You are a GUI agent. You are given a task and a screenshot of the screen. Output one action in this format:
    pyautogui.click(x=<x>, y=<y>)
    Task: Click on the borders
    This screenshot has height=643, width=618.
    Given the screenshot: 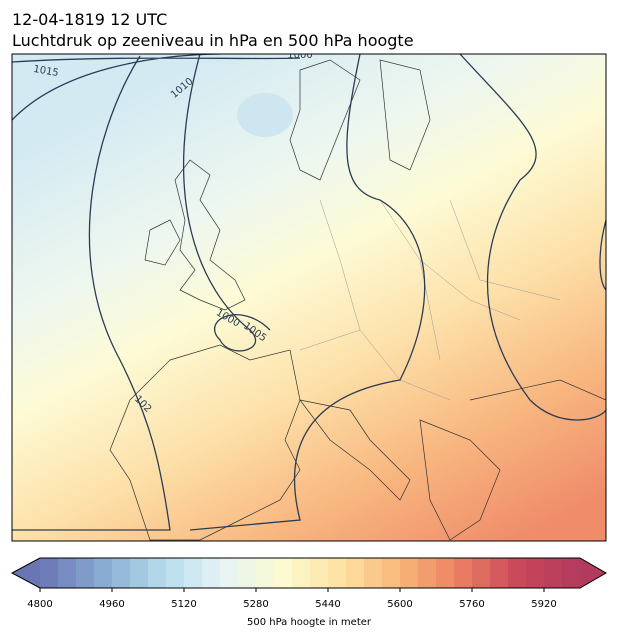 What is the action you would take?
    pyautogui.click(x=430, y=300)
    